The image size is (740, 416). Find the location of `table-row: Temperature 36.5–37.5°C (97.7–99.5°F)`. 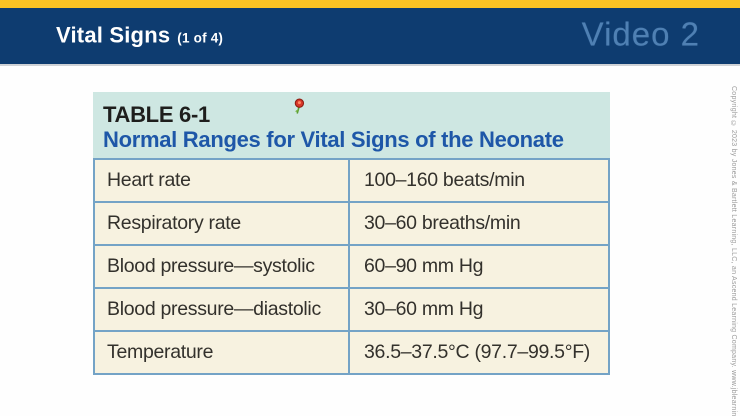

table-row: Temperature 36.5–37.5°C (97.7–99.5°F) is located at coordinates (351, 351).